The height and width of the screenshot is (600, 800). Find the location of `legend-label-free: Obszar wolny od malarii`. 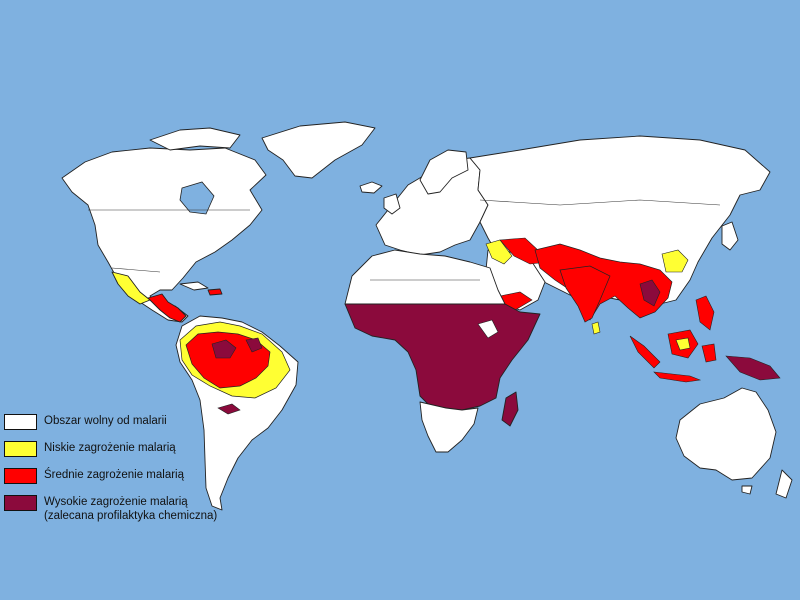

legend-label-free: Obszar wolny od malarii is located at coordinates (105, 421).